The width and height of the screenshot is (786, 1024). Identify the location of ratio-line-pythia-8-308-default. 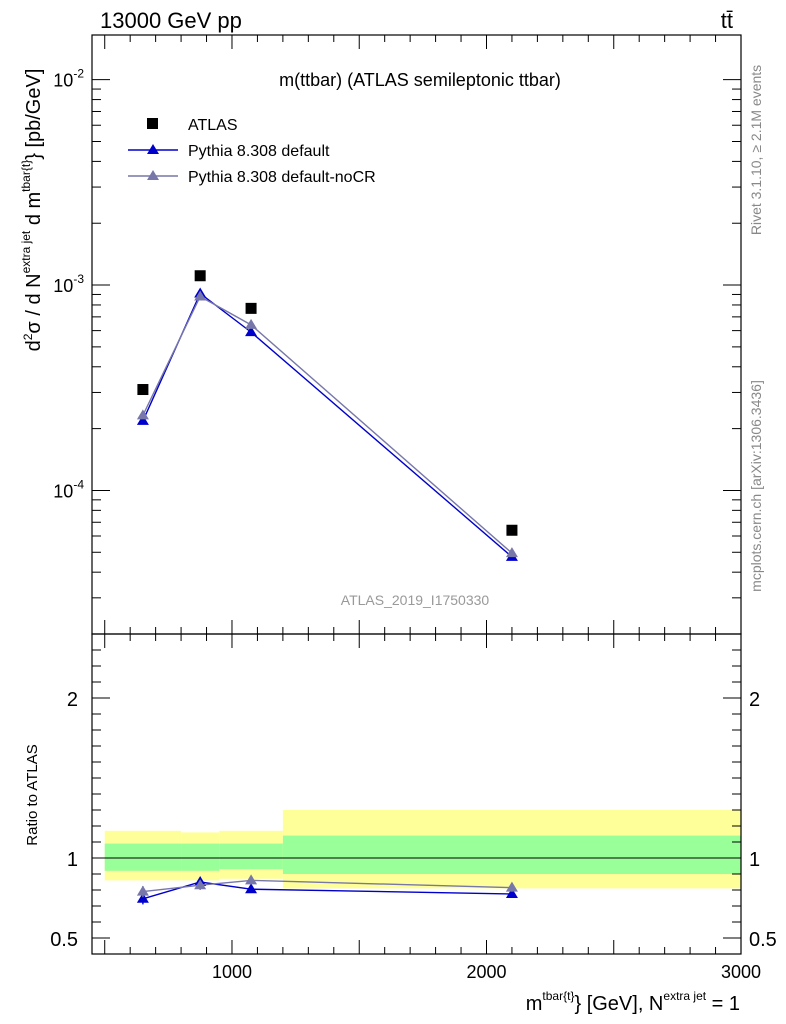
(327, 890).